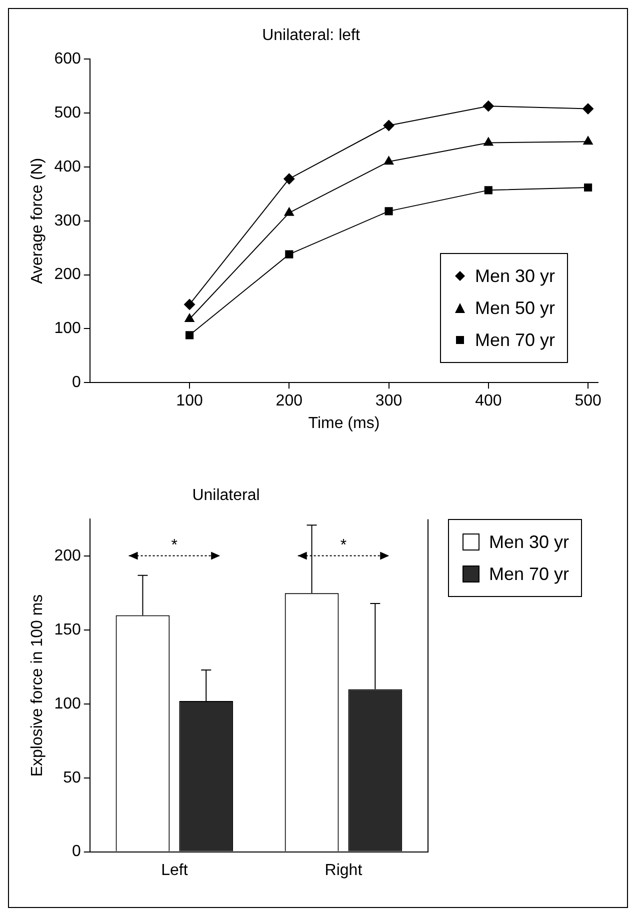 This screenshot has width=638, height=921. What do you see at coordinates (37, 685) in the screenshot?
I see `y-axis-title: Explosive force in 100 ms` at bounding box center [37, 685].